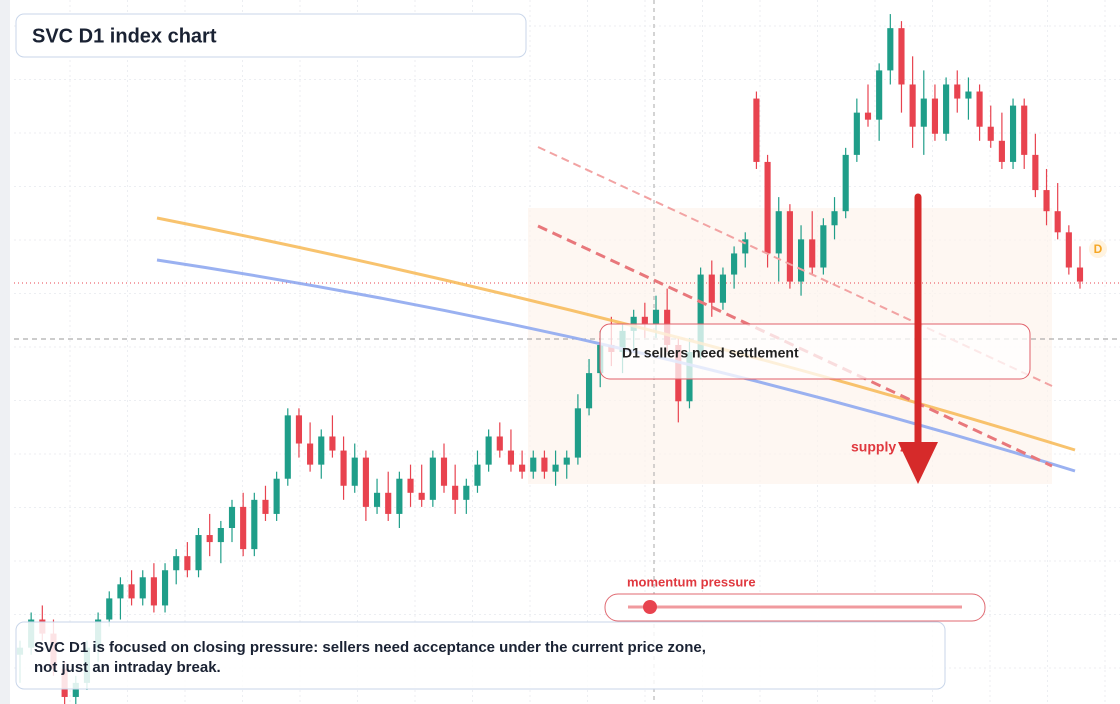  What do you see at coordinates (710, 353) in the screenshot?
I see `callout-text: D1 sellers need settlement` at bounding box center [710, 353].